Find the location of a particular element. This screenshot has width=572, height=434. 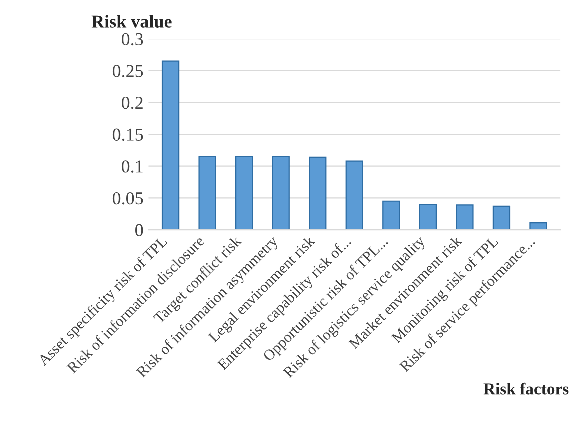

x-axis-title: Risk factors is located at coordinates (526, 388).